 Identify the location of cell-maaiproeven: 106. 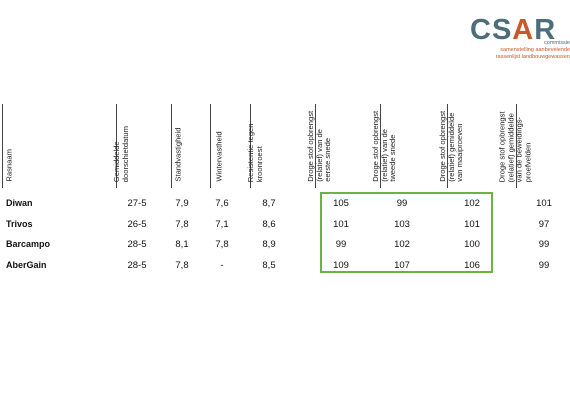
(472, 265).